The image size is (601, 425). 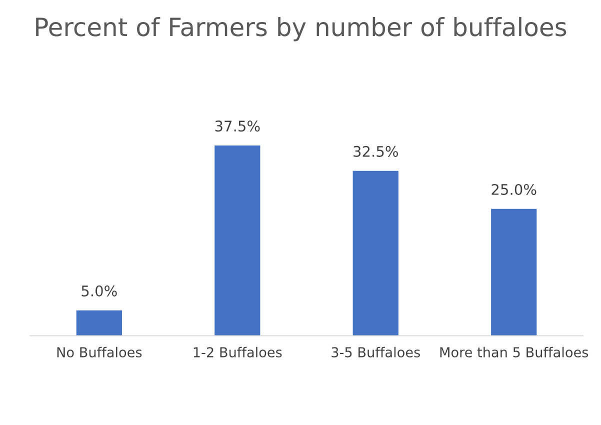 I want to click on data-label: 5.0%, so click(x=99, y=290).